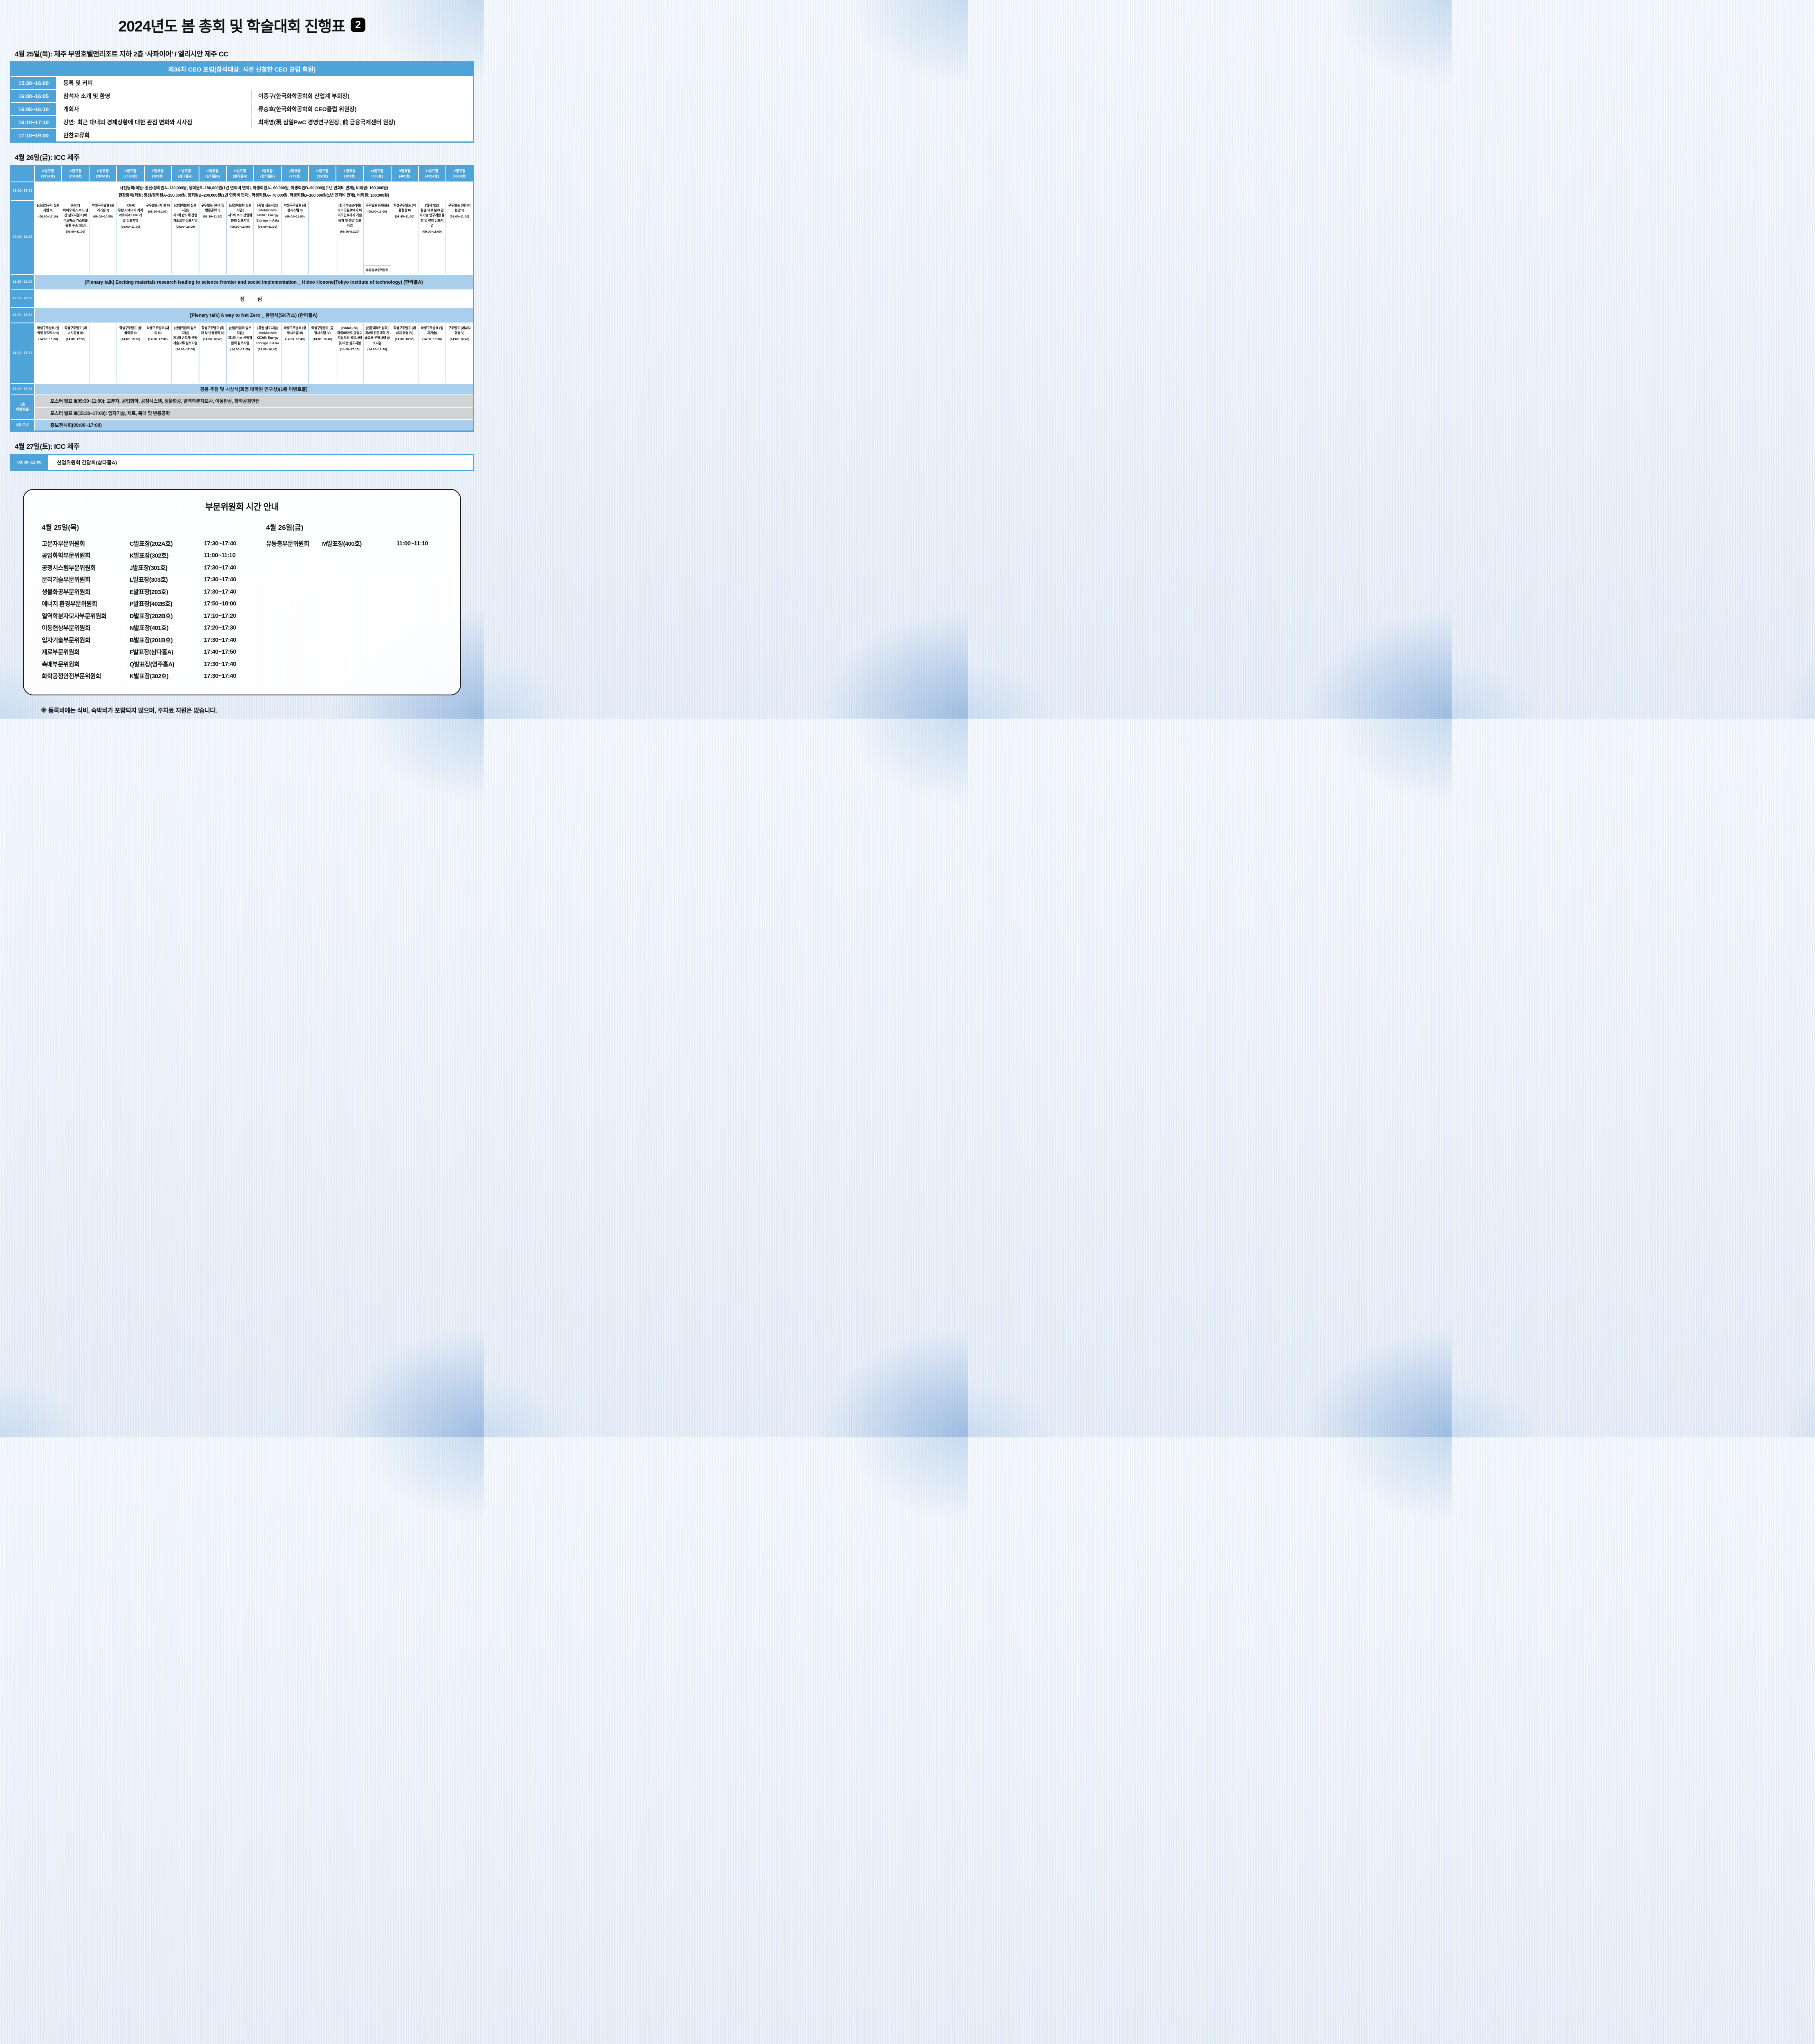 This screenshot has height=2044, width=1815. Describe the element at coordinates (349, 205) in the screenshot. I see `session-category: [한국석유관리원]` at that location.